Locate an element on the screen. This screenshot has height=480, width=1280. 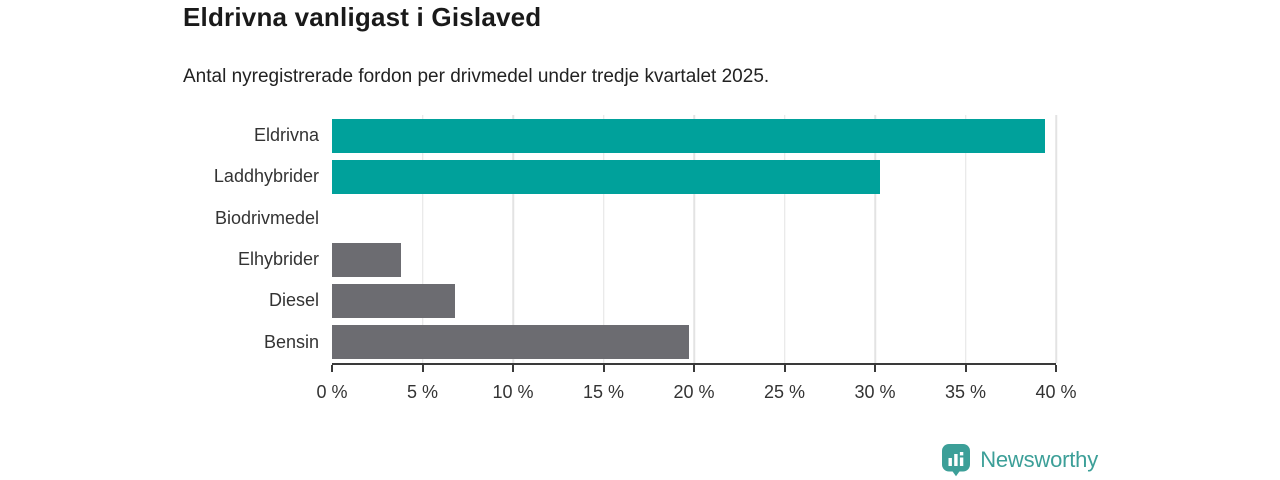
x-axis-tick-label: 40 % is located at coordinates (1056, 392).